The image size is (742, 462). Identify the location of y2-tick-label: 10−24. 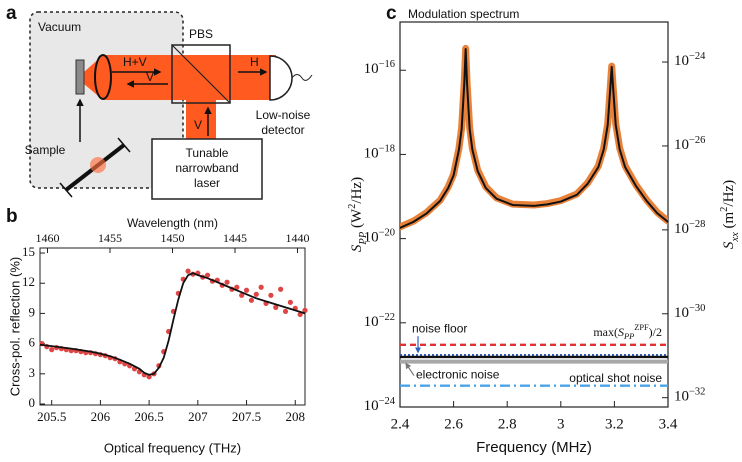
(690, 60).